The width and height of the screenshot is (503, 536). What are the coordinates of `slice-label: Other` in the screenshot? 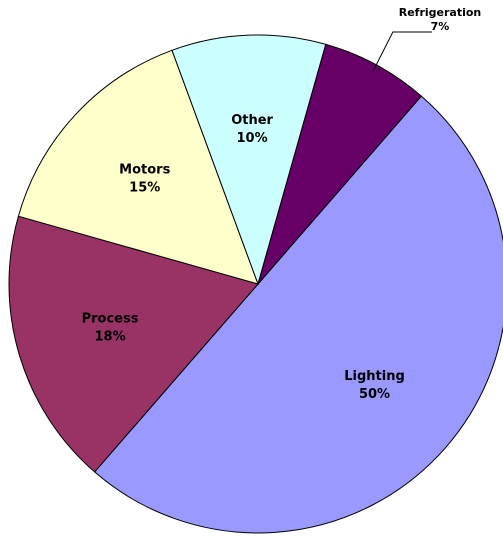 It's located at (252, 120).